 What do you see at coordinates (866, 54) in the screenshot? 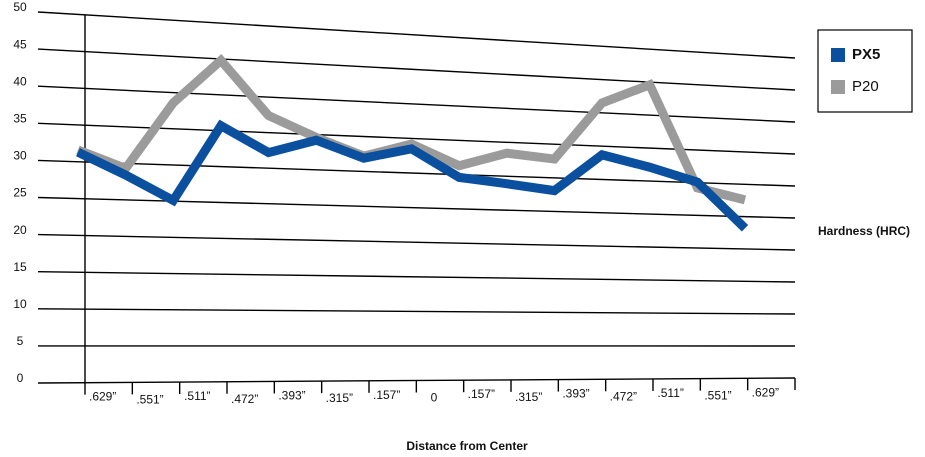
I see `legend-label: PX5` at bounding box center [866, 54].